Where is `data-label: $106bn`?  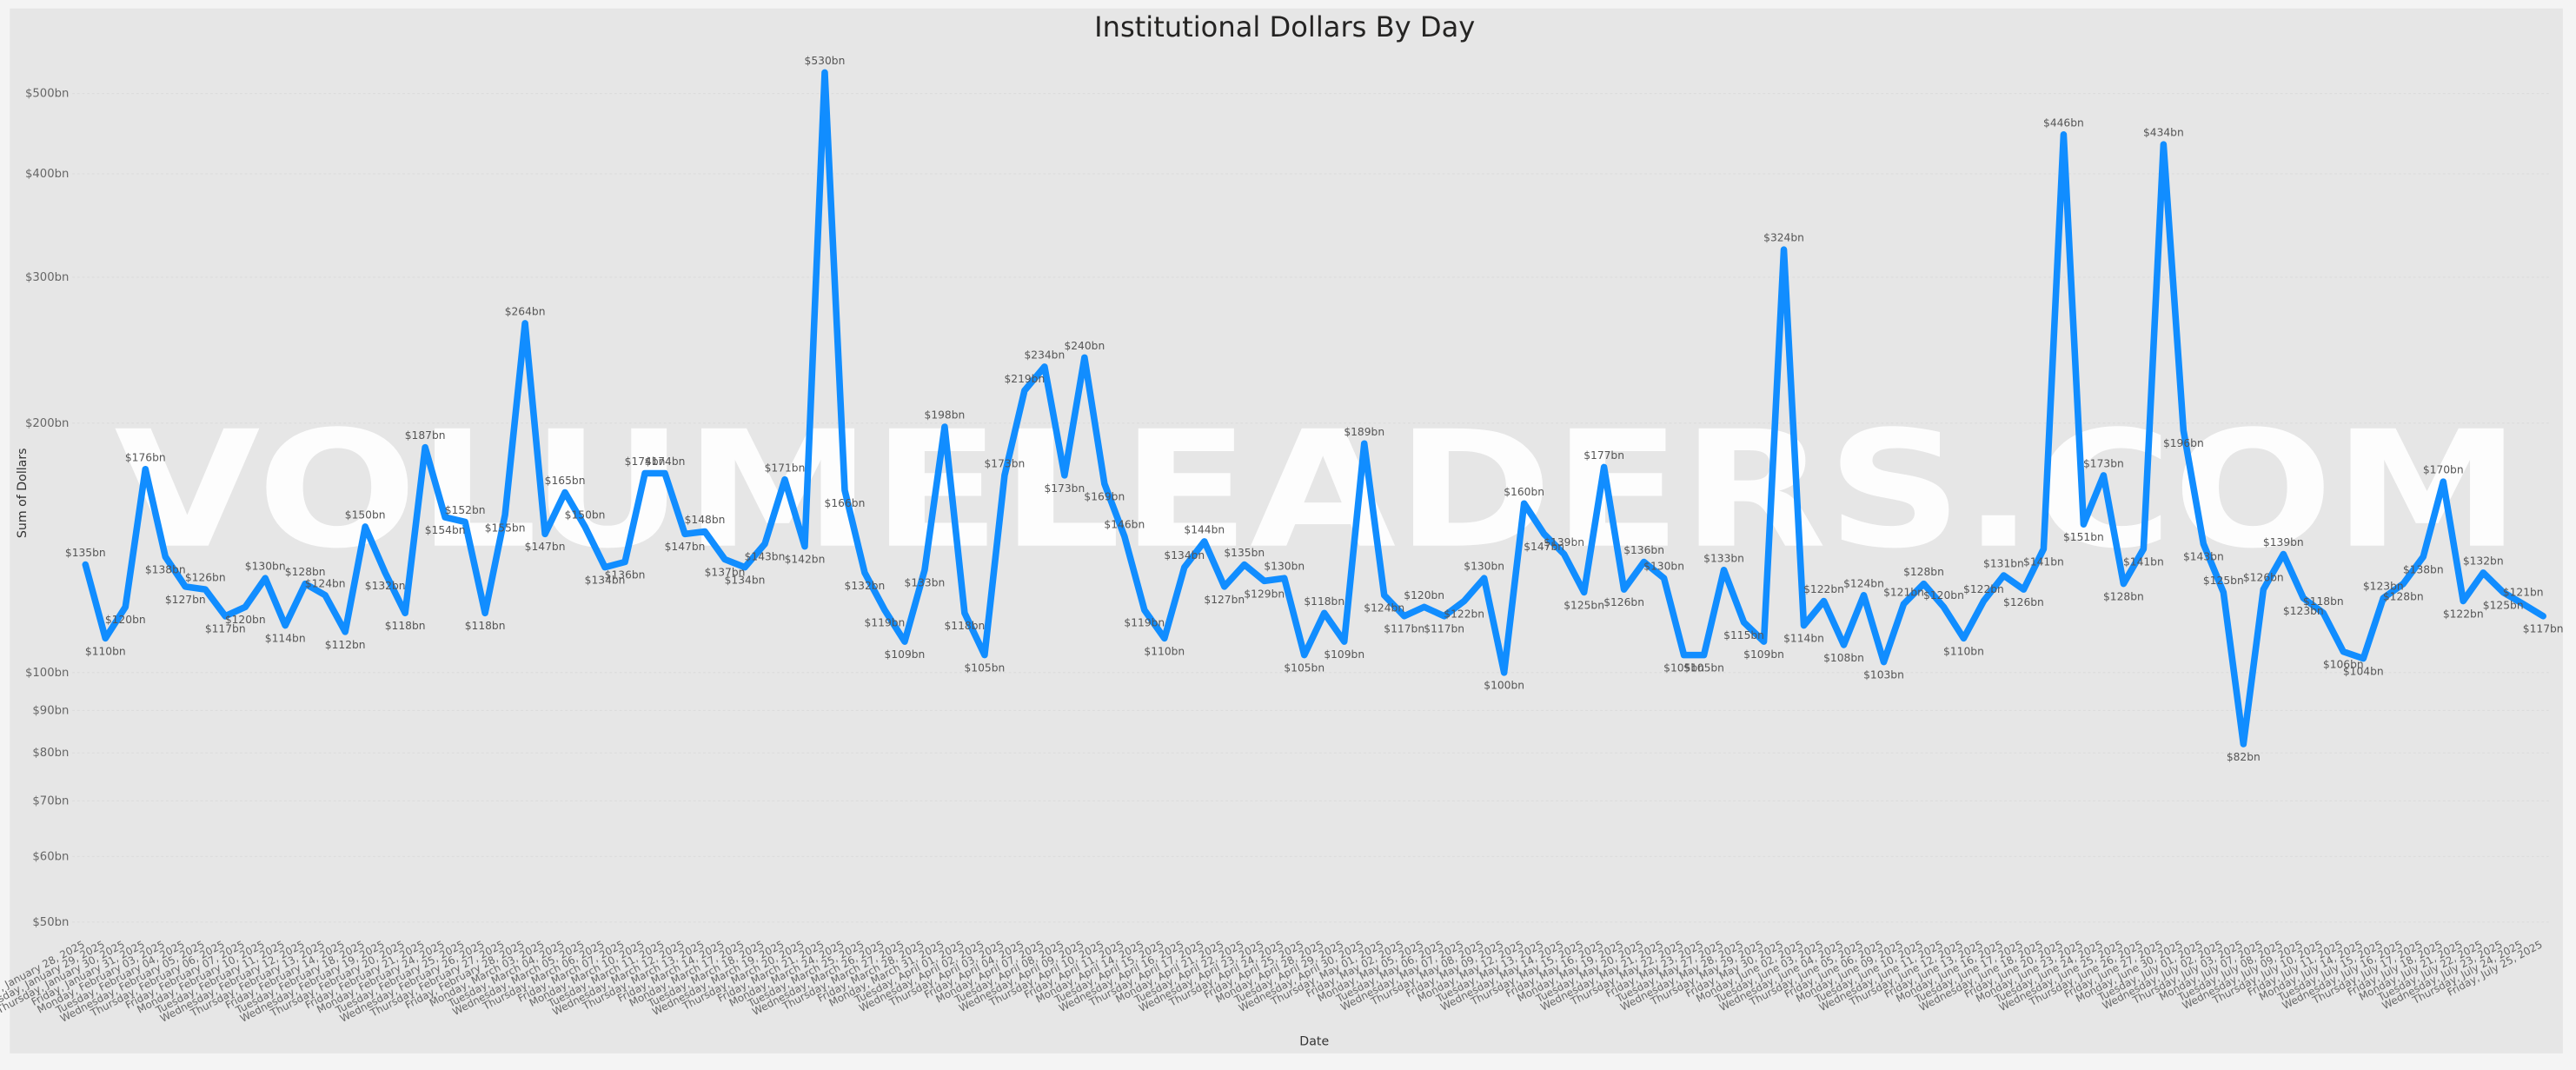
data-label: $106bn is located at coordinates (2343, 665).